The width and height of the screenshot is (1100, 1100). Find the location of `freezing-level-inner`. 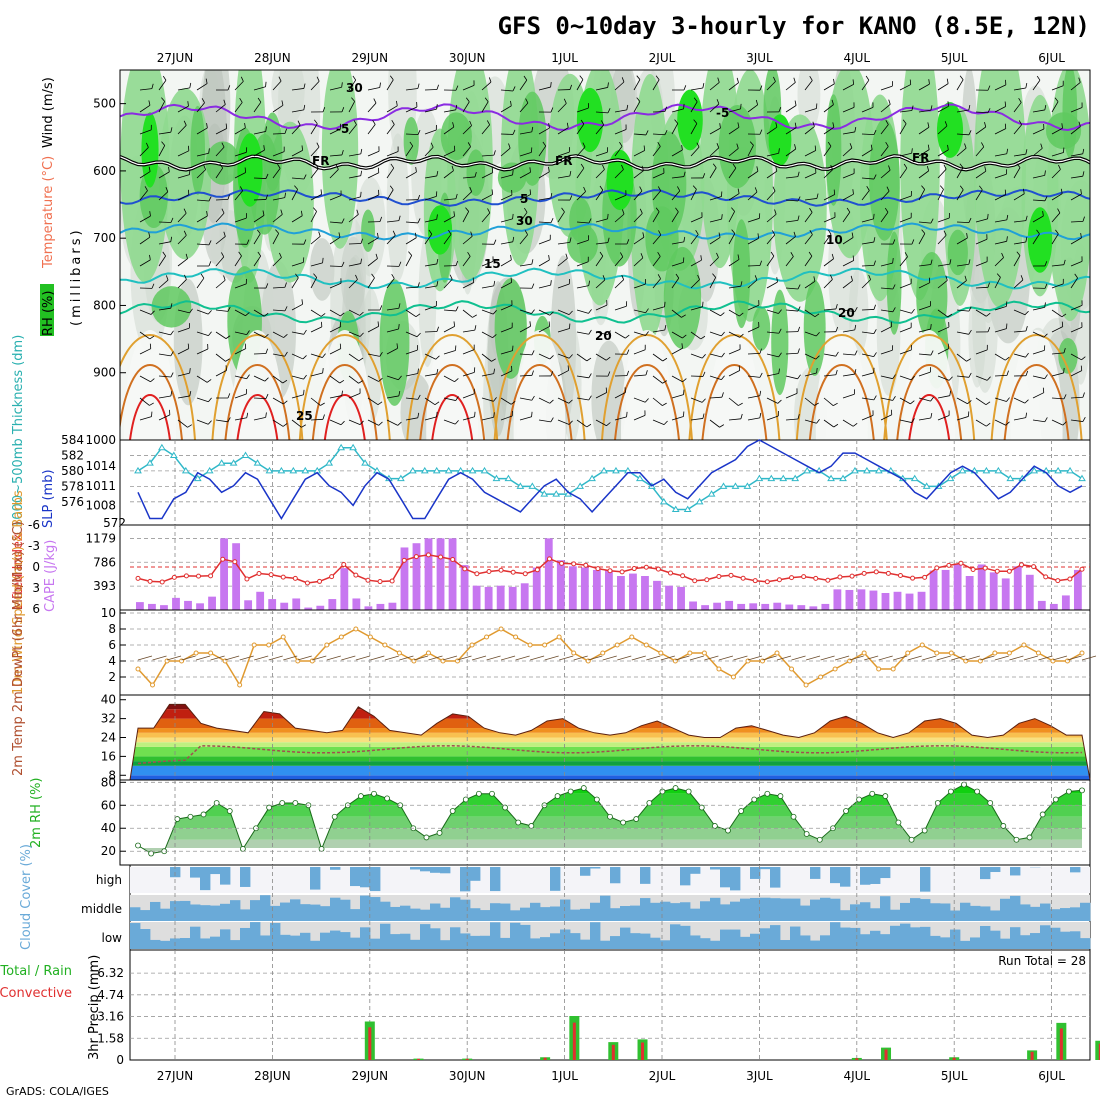

freezing-level-inner is located at coordinates (605, 163).